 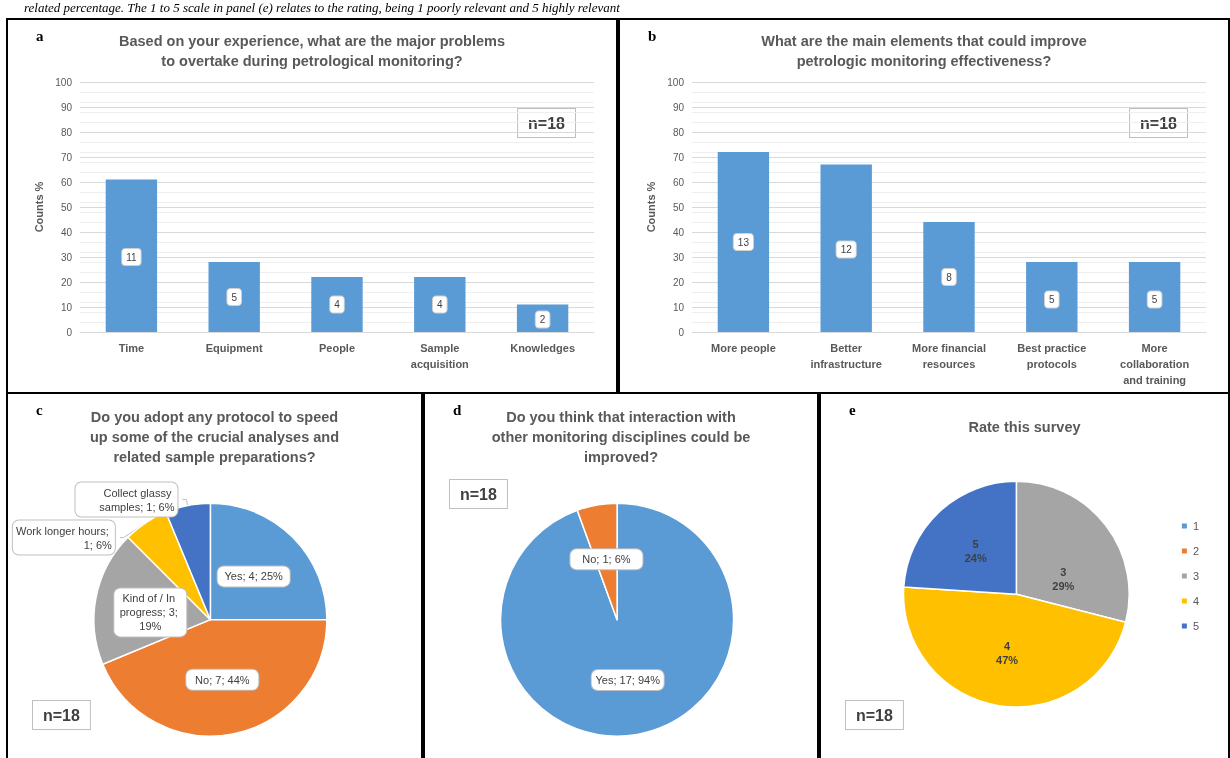 What do you see at coordinates (1196, 576) in the screenshot?
I see `legend-label: 3` at bounding box center [1196, 576].